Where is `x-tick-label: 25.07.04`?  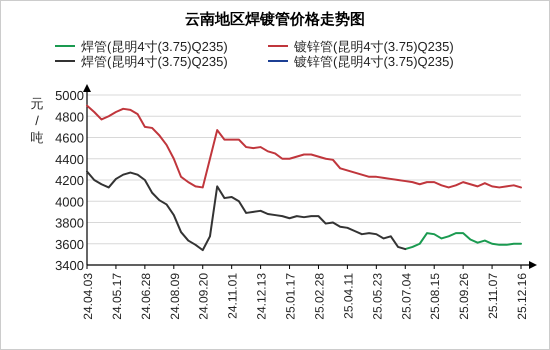 x-tick-label: 25.07.04 is located at coordinates (406, 296).